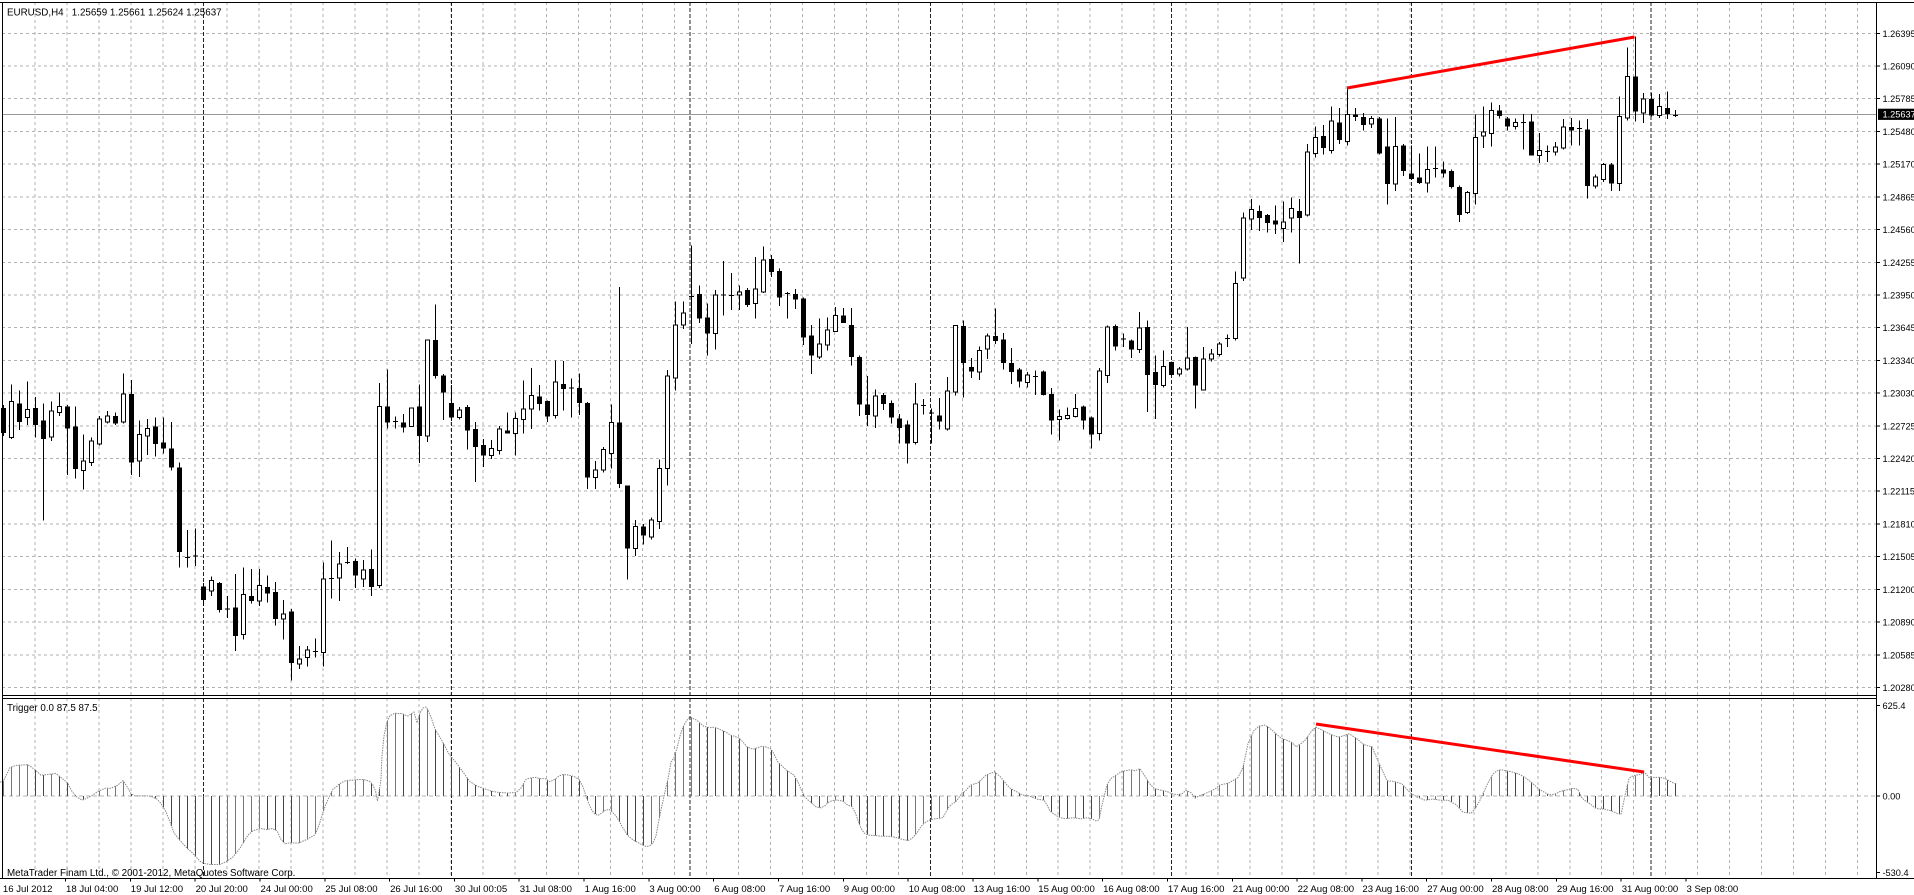  What do you see at coordinates (1896, 873) in the screenshot?
I see `svg-text: -530.4` at bounding box center [1896, 873].